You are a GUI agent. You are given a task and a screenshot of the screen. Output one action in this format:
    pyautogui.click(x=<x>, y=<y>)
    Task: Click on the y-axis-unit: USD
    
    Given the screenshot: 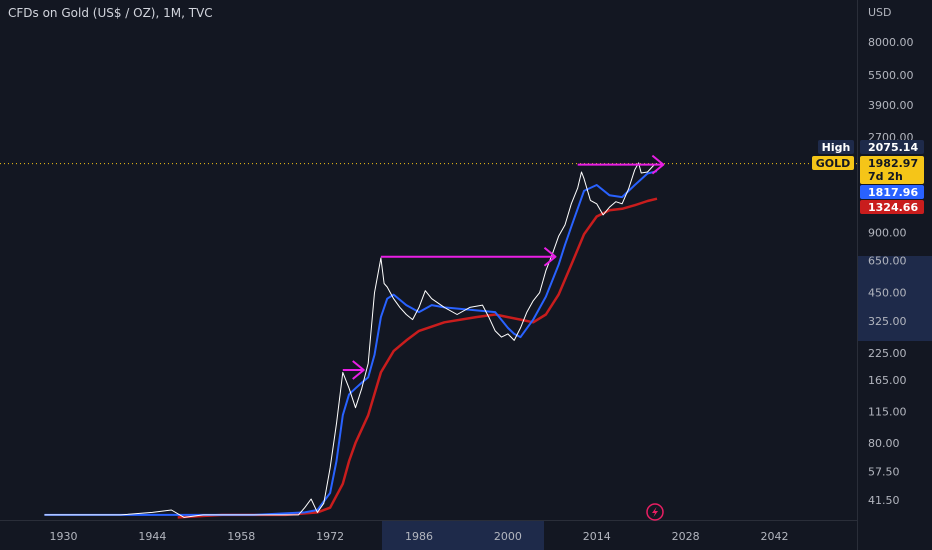 What is the action you would take?
    pyautogui.click(x=880, y=12)
    